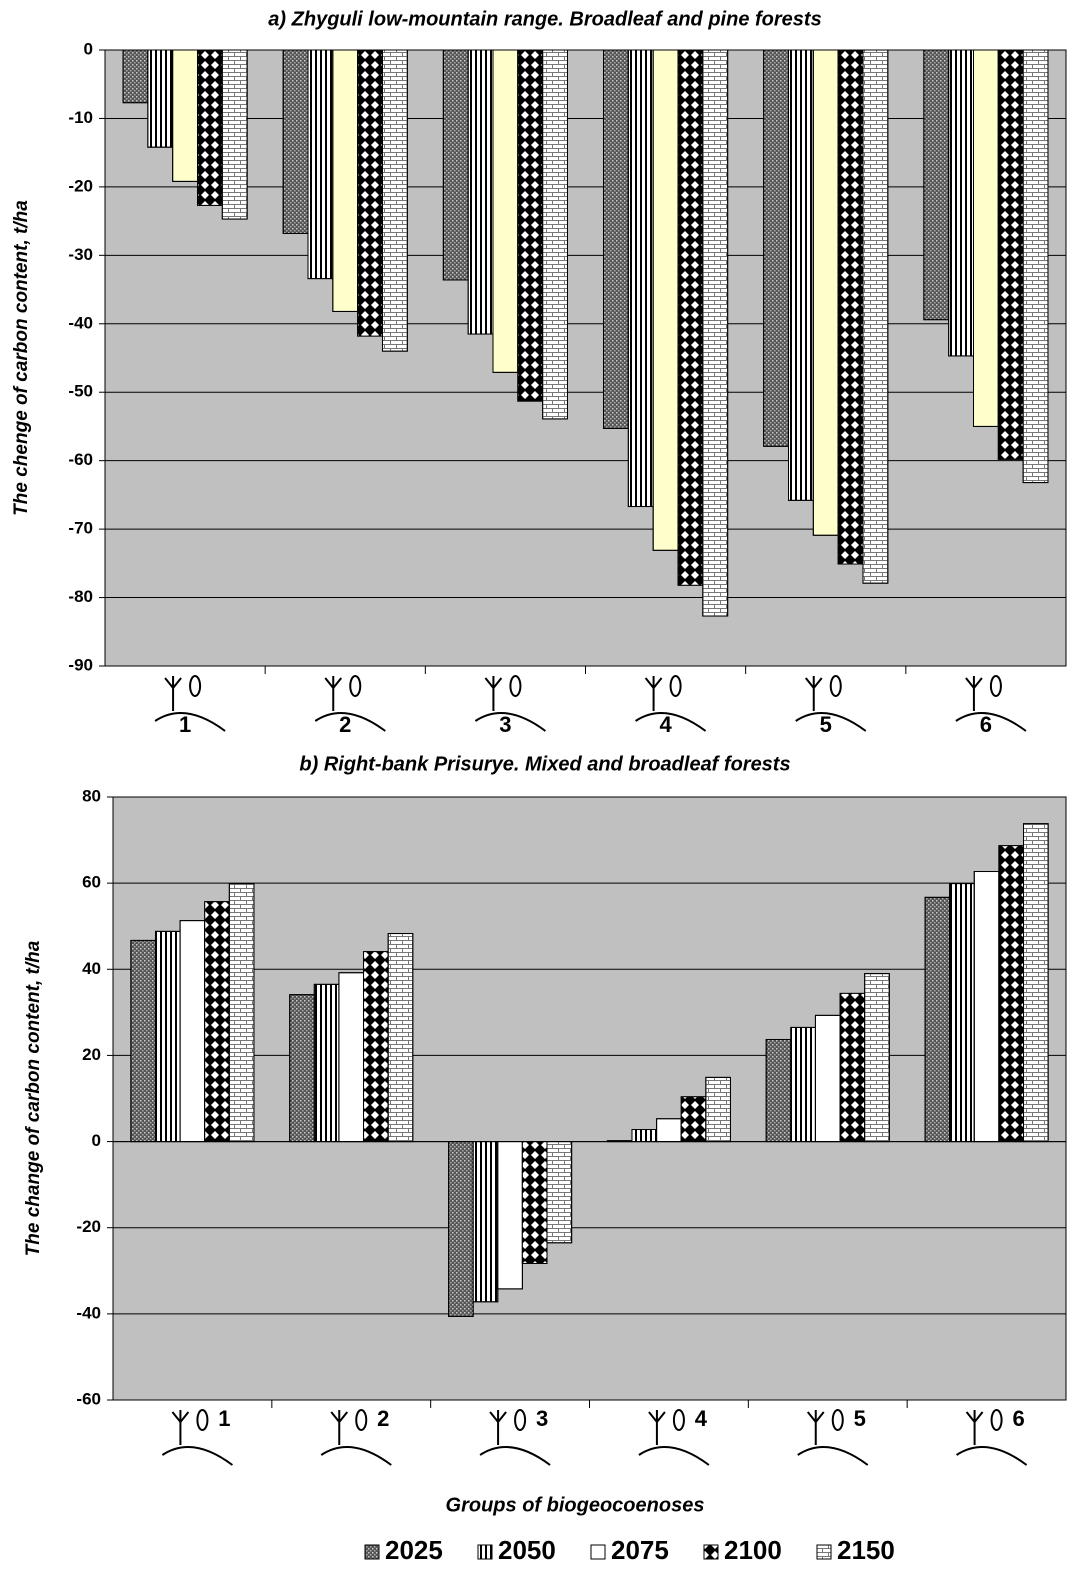 The height and width of the screenshot is (1581, 1076). Describe the element at coordinates (866, 1550) in the screenshot. I see `legend-label: 2150` at that location.